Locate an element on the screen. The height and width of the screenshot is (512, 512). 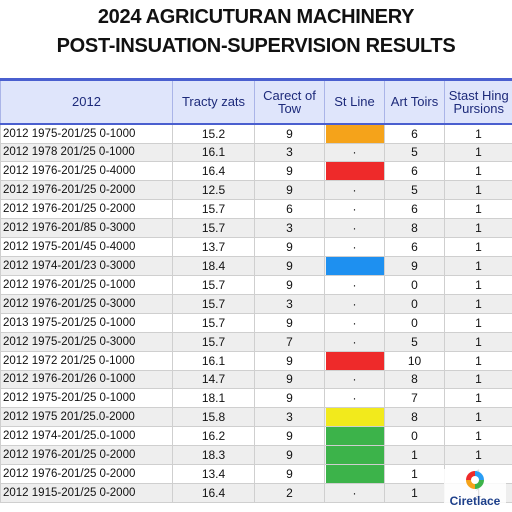
date-cell: 2012 1972 201/25 0-1000 is located at coordinates (86, 360).